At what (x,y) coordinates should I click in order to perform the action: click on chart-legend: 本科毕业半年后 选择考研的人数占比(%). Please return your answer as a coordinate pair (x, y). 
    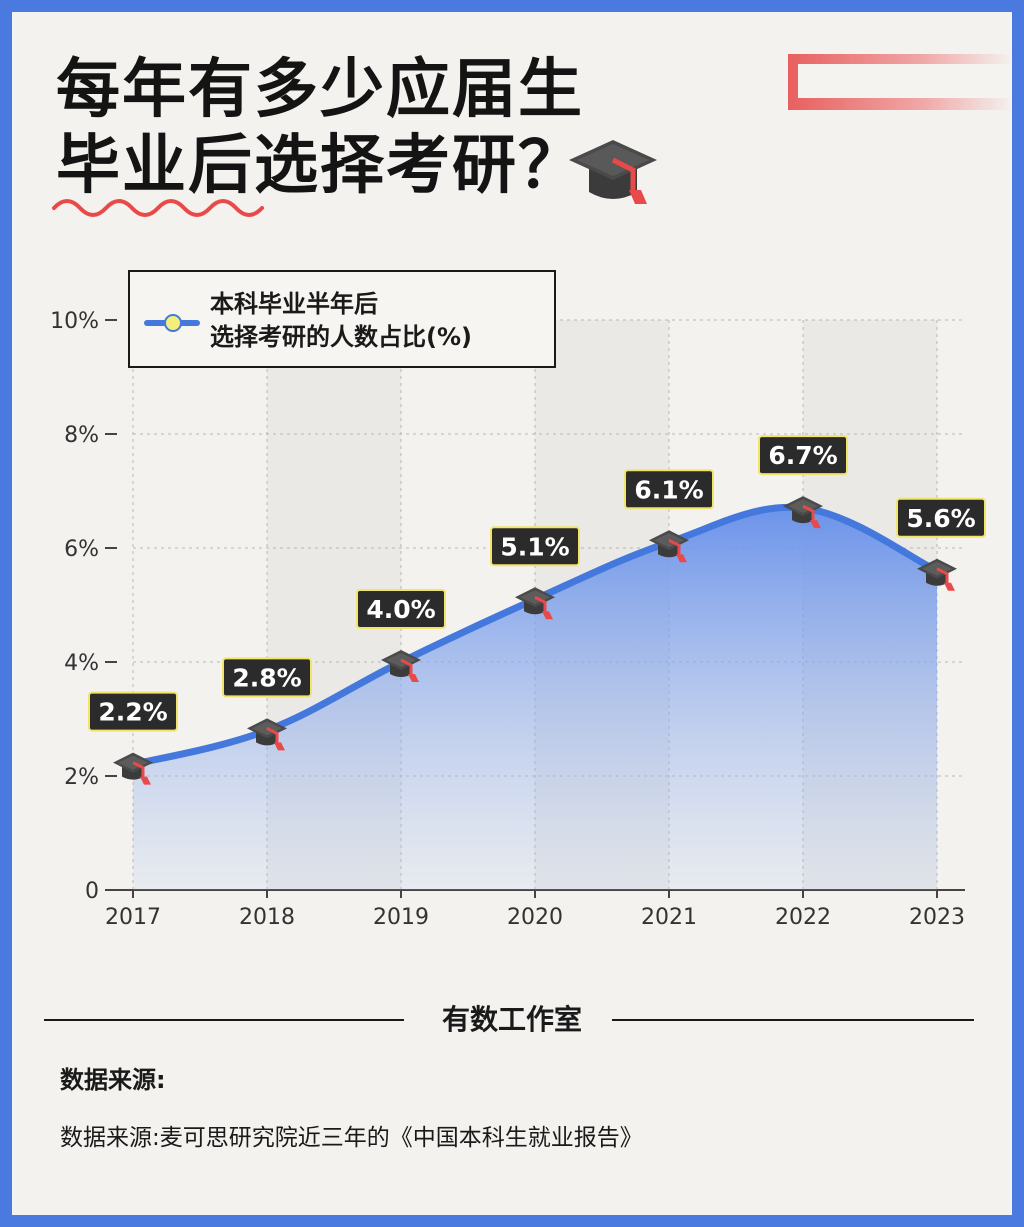
    Looking at the image, I should click on (342, 319).